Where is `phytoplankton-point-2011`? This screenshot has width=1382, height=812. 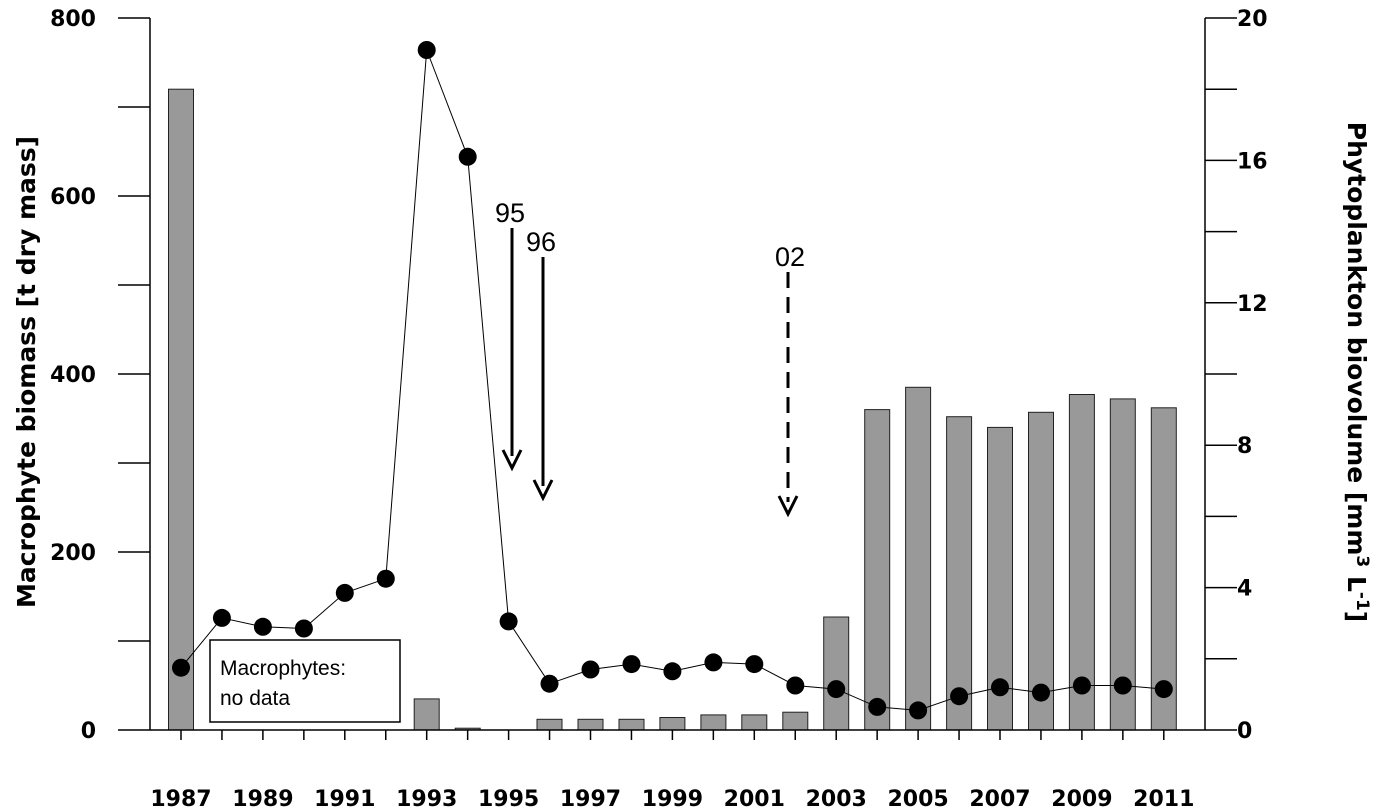 phytoplankton-point-2011 is located at coordinates (1163, 689).